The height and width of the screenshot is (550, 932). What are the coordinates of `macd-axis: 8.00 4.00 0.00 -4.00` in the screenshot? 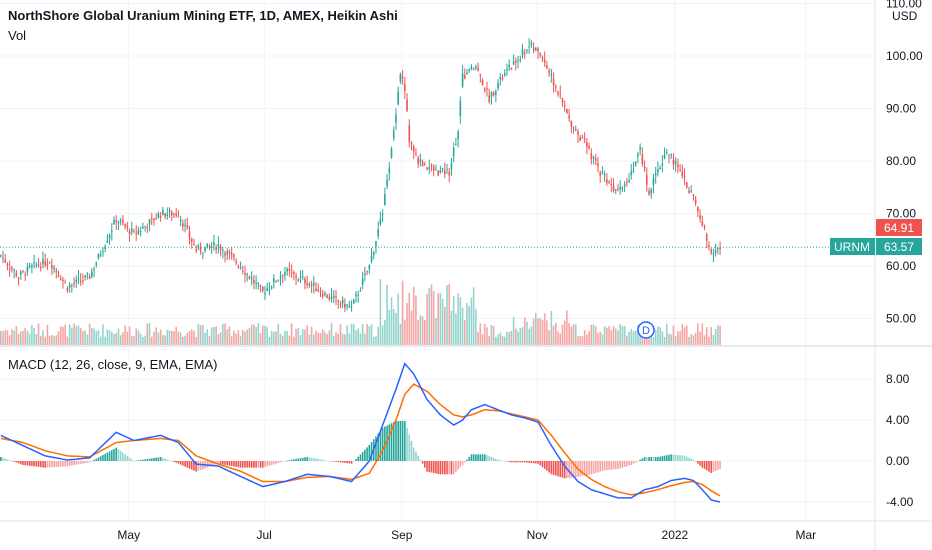 It's located at (900, 440).